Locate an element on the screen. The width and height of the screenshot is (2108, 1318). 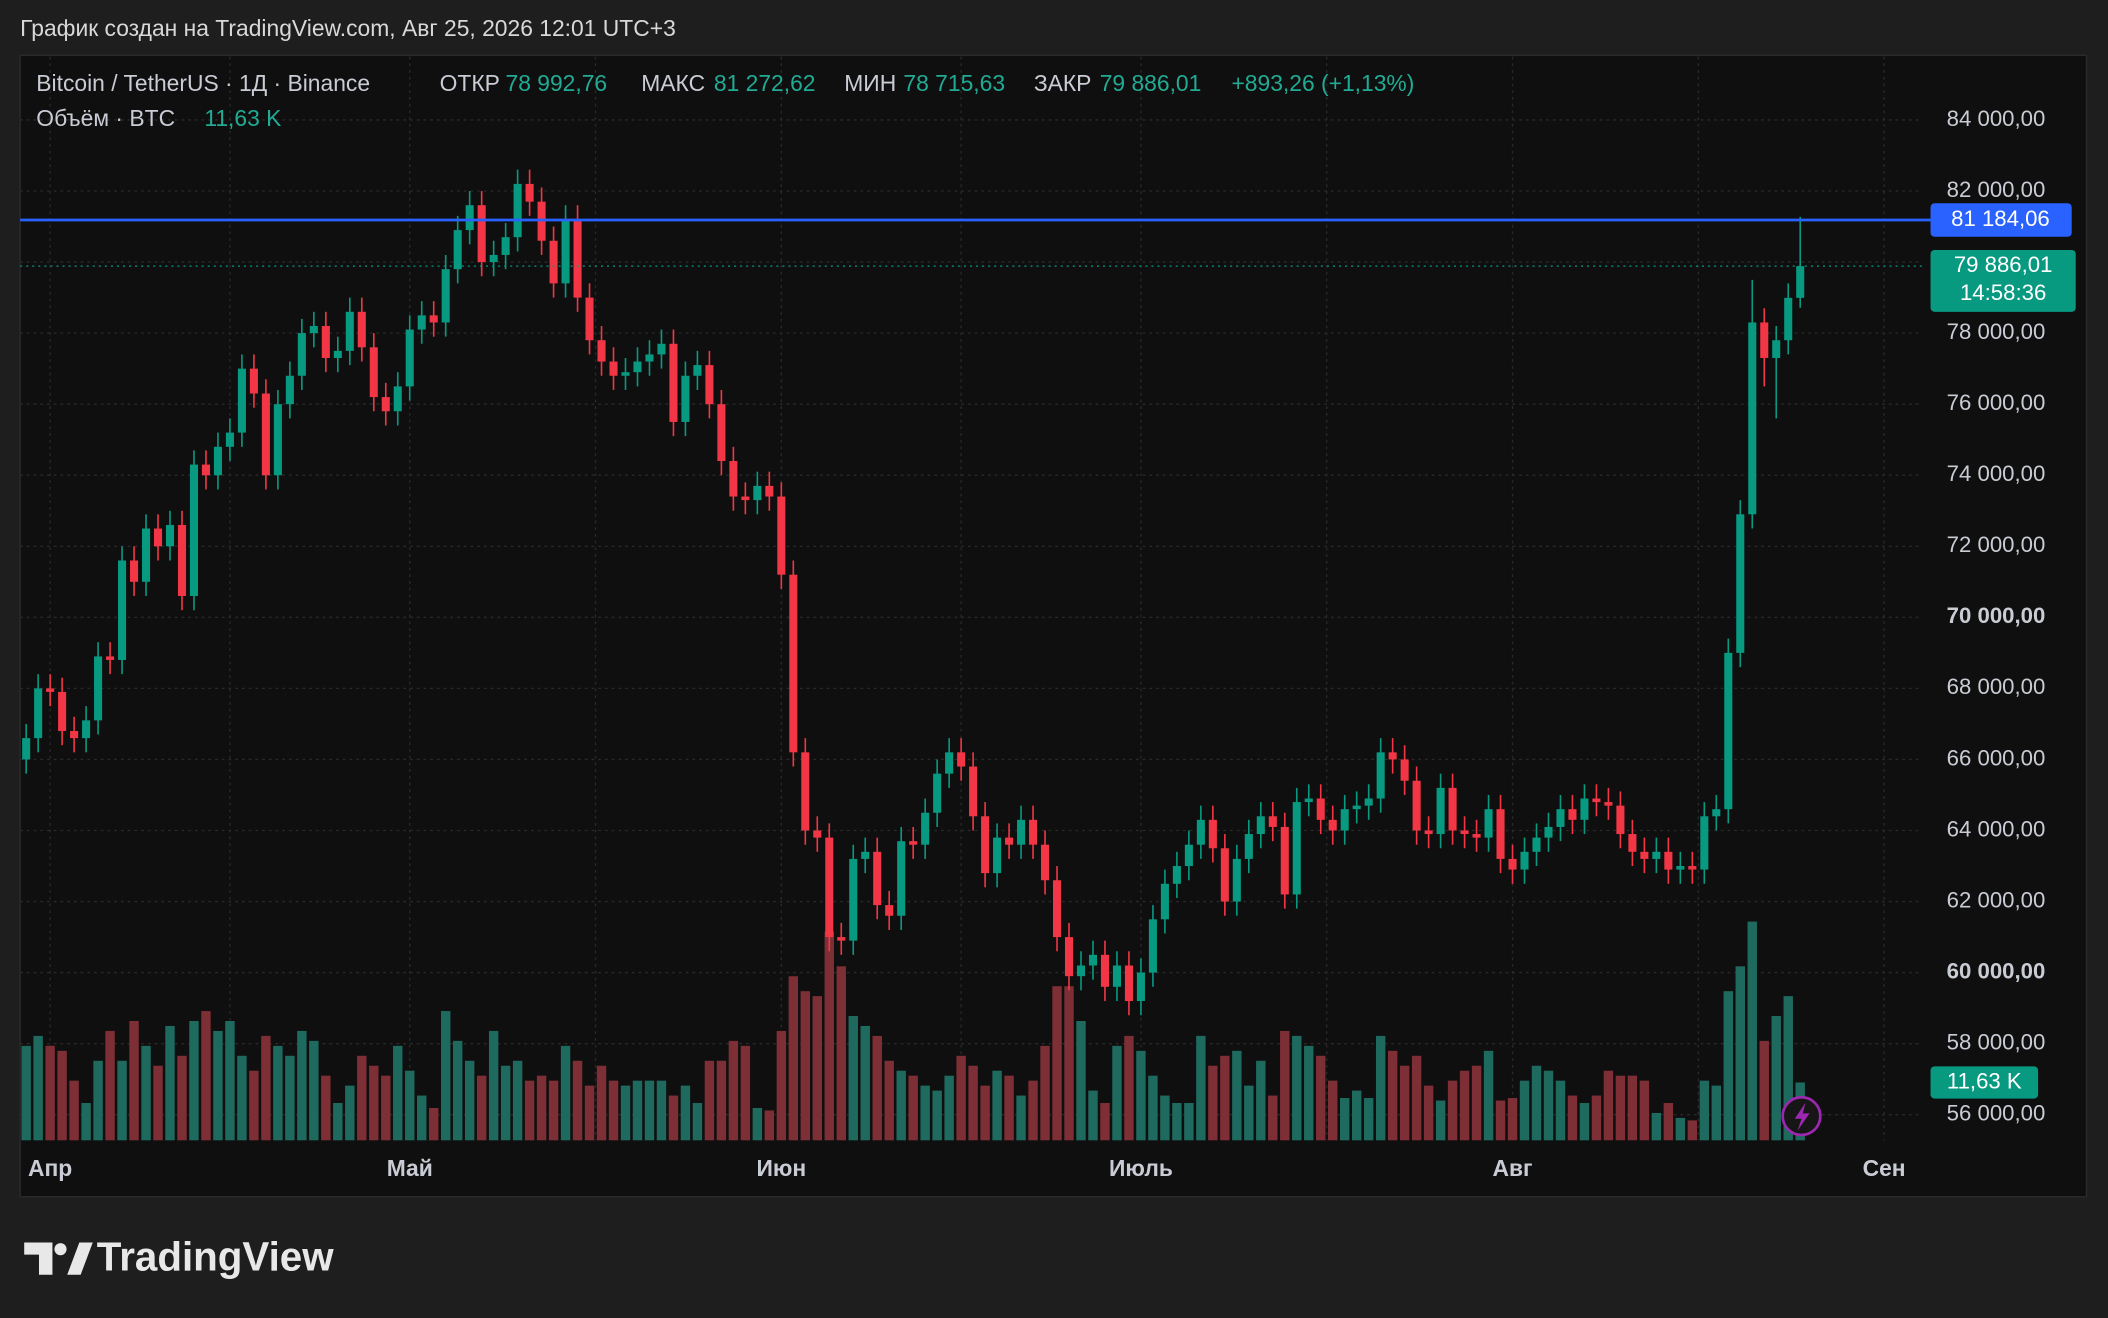
legend-high: 81 272,62 is located at coordinates (765, 83).